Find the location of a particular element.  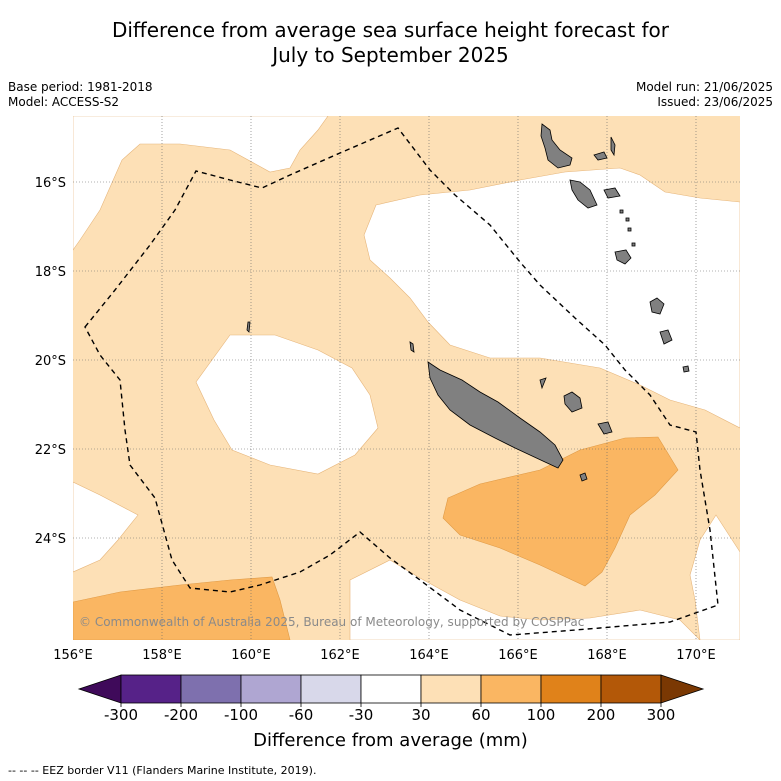

matthew-island is located at coordinates (583, 477).